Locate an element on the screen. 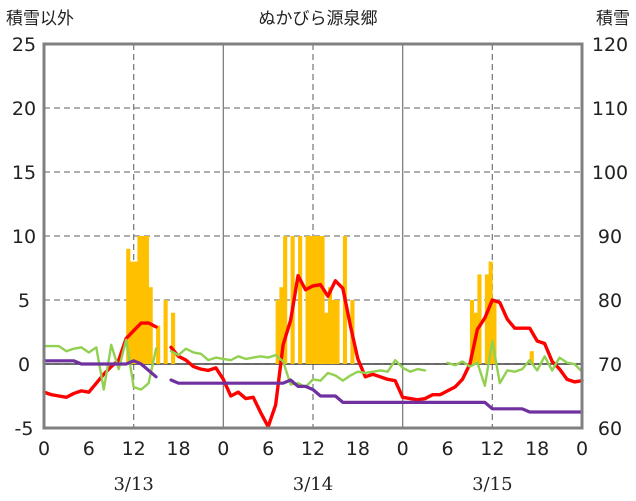  right-axis-ticks: 60 70 80 90 100 110 120 is located at coordinates (610, 237).